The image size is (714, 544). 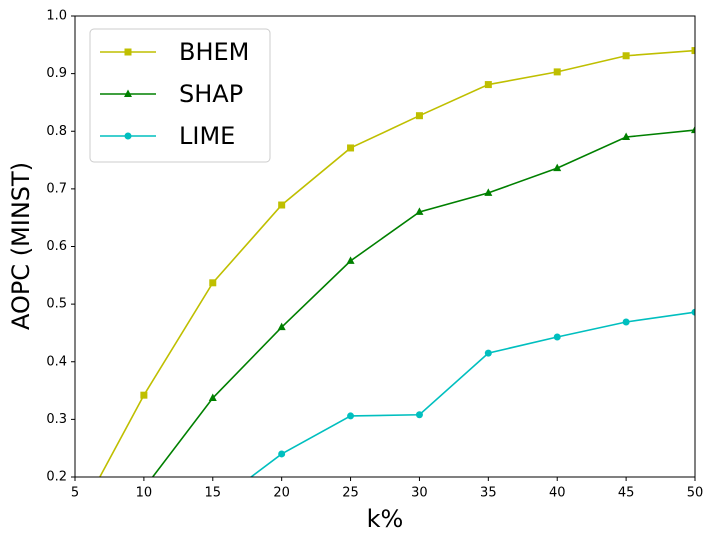 What do you see at coordinates (56, 361) in the screenshot?
I see `y-tick-label: 0.4` at bounding box center [56, 361].